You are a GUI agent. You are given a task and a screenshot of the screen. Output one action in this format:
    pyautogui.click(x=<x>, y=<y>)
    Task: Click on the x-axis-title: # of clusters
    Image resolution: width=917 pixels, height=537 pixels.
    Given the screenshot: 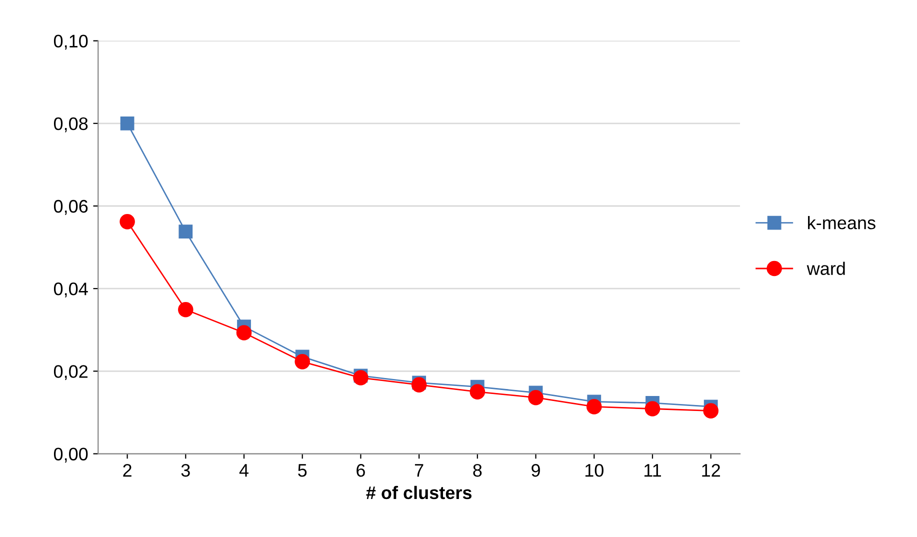 What is the action you would take?
    pyautogui.click(x=419, y=493)
    